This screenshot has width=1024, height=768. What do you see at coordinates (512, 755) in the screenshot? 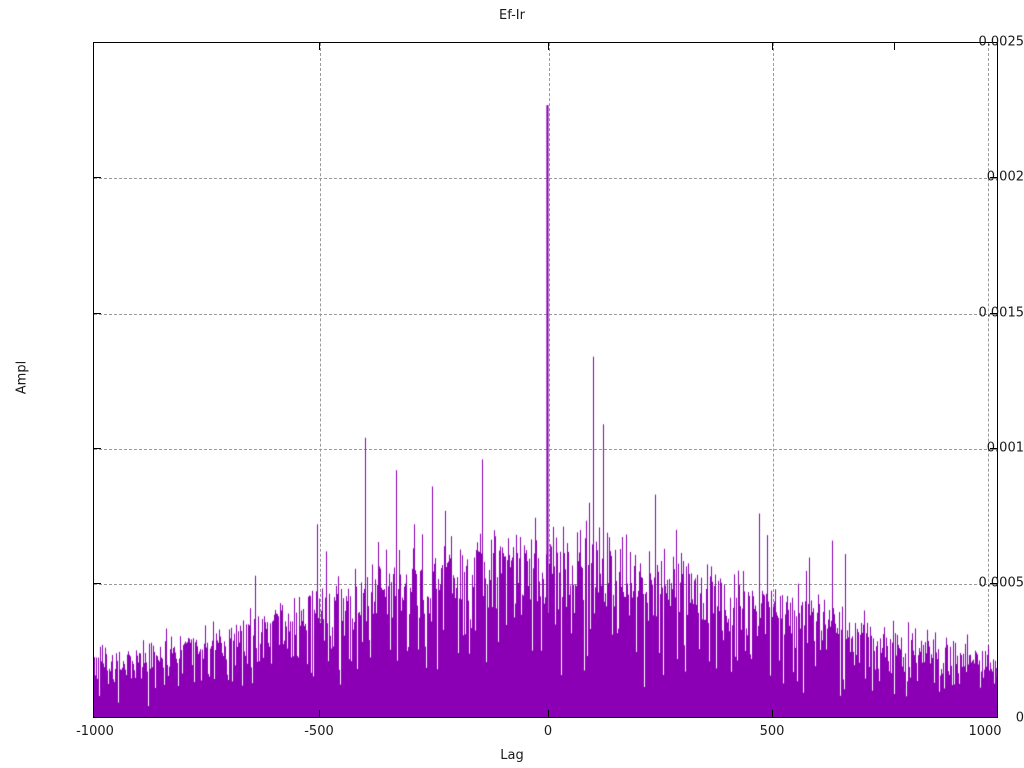
I see `x-axis-label: Lag` at bounding box center [512, 755].